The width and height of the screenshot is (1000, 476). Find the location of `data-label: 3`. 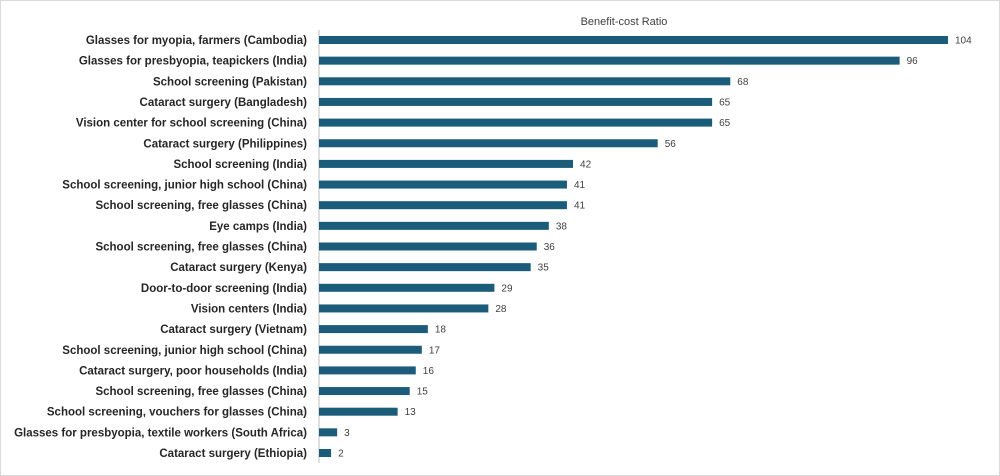

data-label: 3 is located at coordinates (347, 433).